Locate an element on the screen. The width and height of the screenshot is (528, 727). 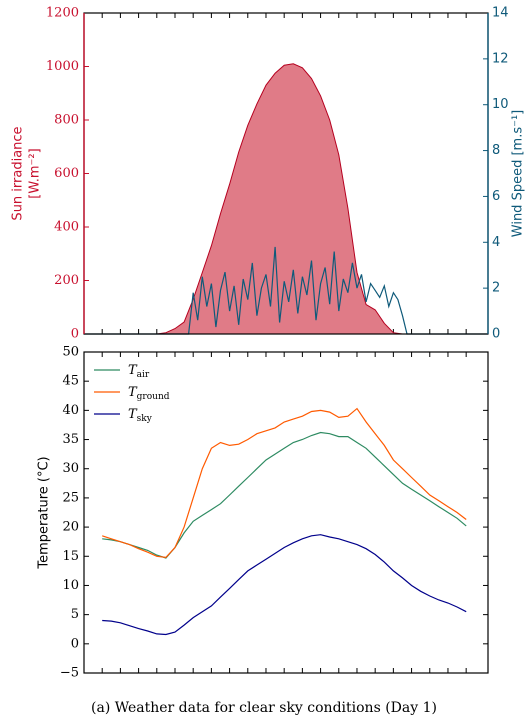
y-tick-label: 800 is located at coordinates (66, 120).